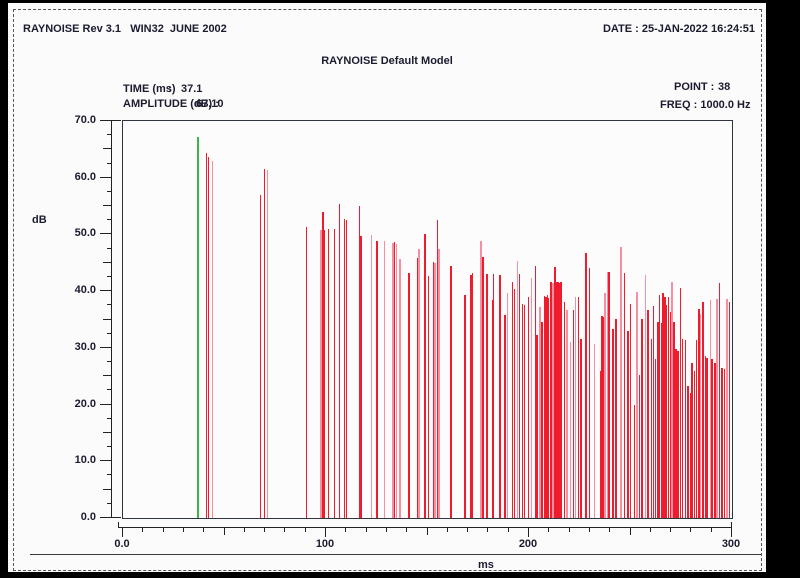  I want to click on y-tick-label: 40.0, so click(85, 290).